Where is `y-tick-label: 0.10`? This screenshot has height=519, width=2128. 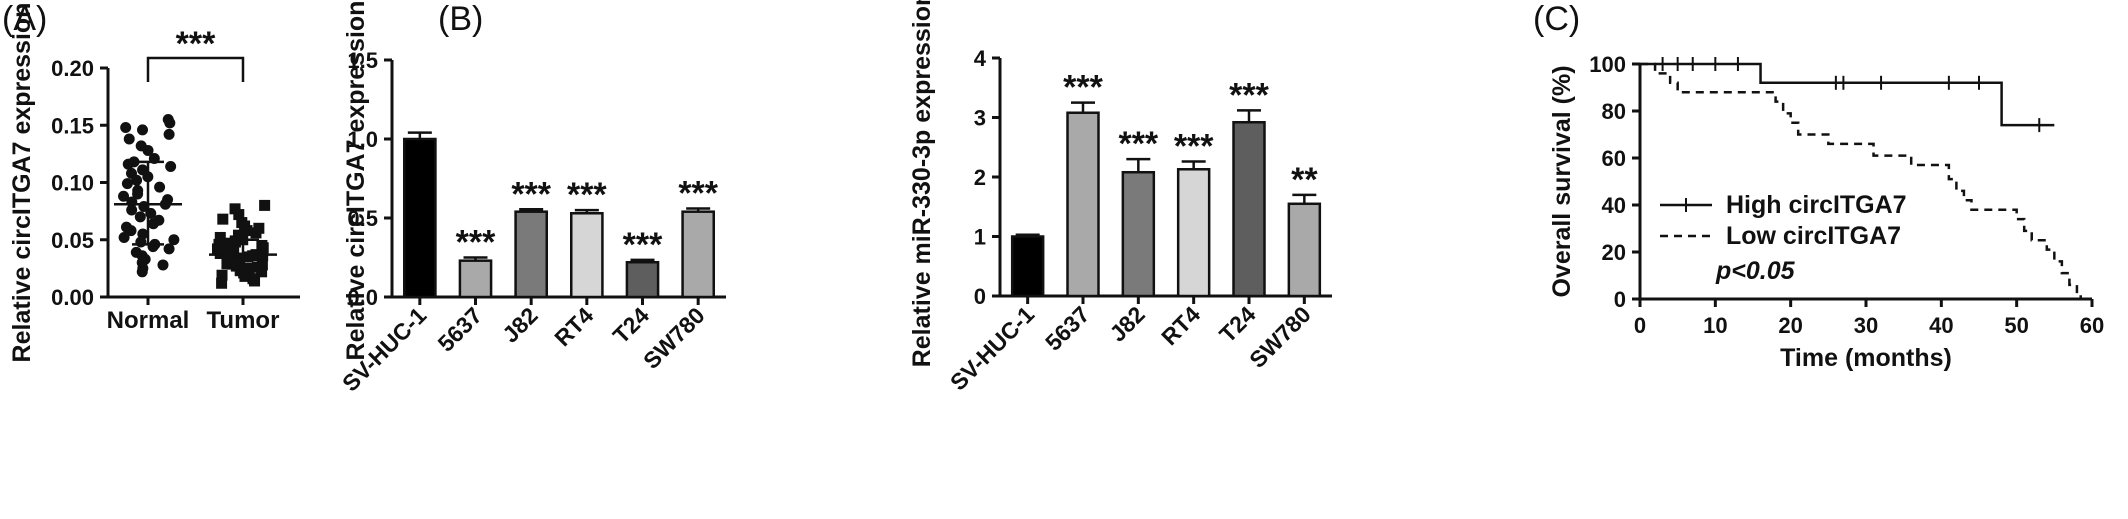
y-tick-label: 0.10 is located at coordinates (72, 183).